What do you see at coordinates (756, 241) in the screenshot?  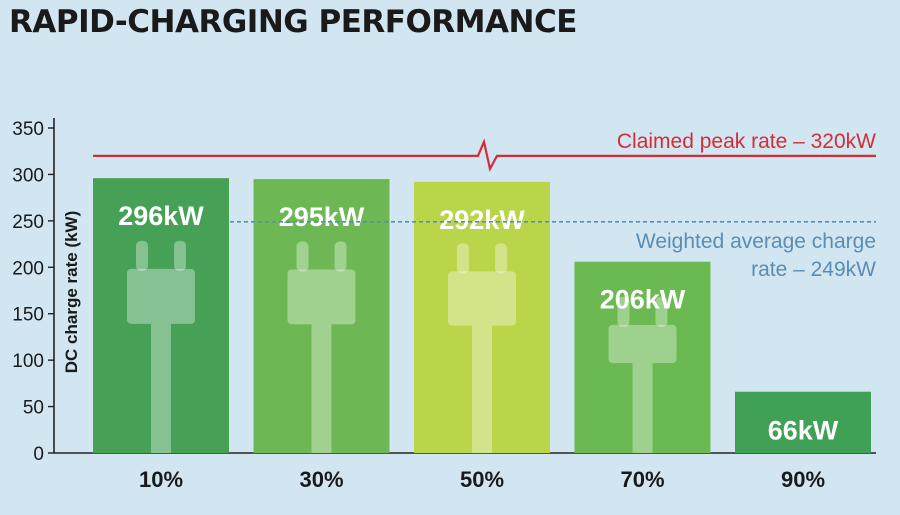 I see `average-rate-label: Weighted average charge` at bounding box center [756, 241].